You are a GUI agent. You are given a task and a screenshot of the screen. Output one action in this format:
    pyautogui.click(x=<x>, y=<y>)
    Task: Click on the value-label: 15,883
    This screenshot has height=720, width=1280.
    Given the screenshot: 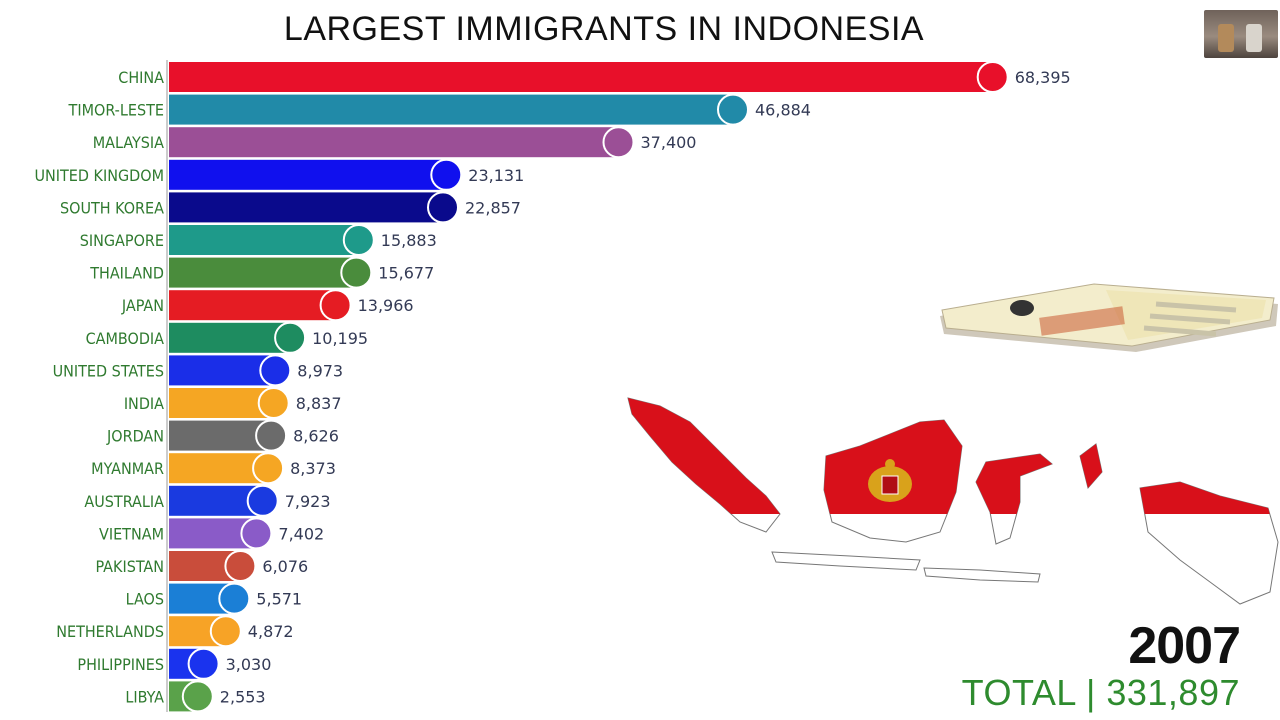 What is the action you would take?
    pyautogui.click(x=409, y=240)
    